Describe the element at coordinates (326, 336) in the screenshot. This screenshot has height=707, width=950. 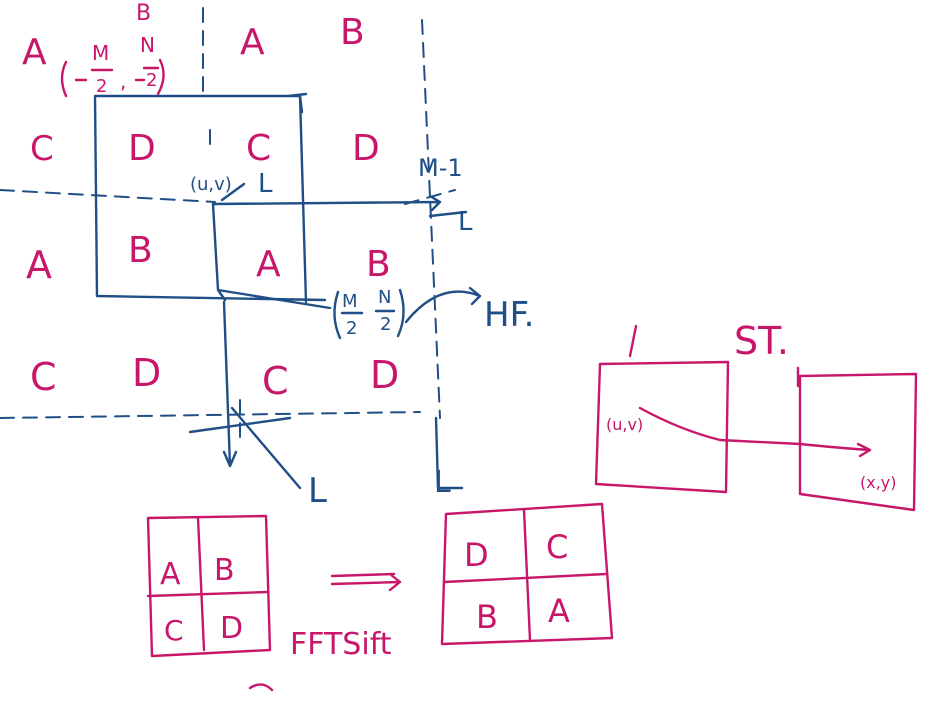
I see `shifted-spectrum-box` at that location.